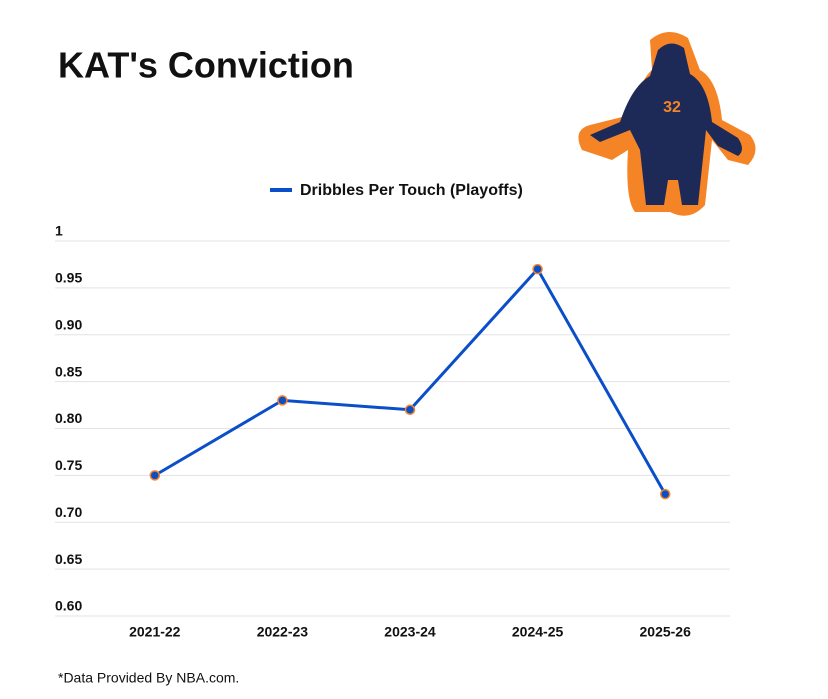 The image size is (828, 699). Describe the element at coordinates (68, 278) in the screenshot. I see `y-tick-label: 0.95` at that location.